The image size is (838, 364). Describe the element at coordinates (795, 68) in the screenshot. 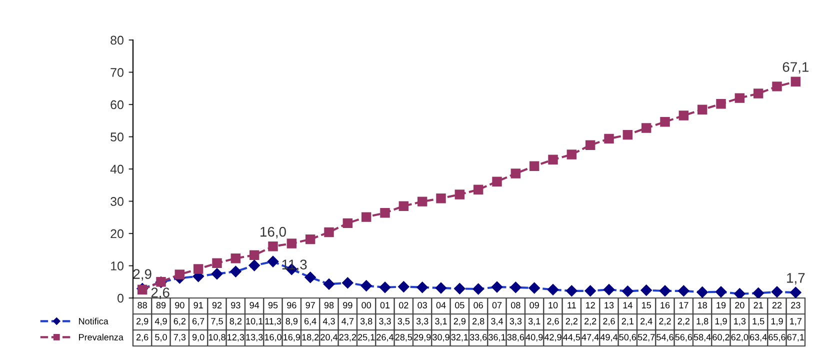

I see `annotation: 67,1` at that location.